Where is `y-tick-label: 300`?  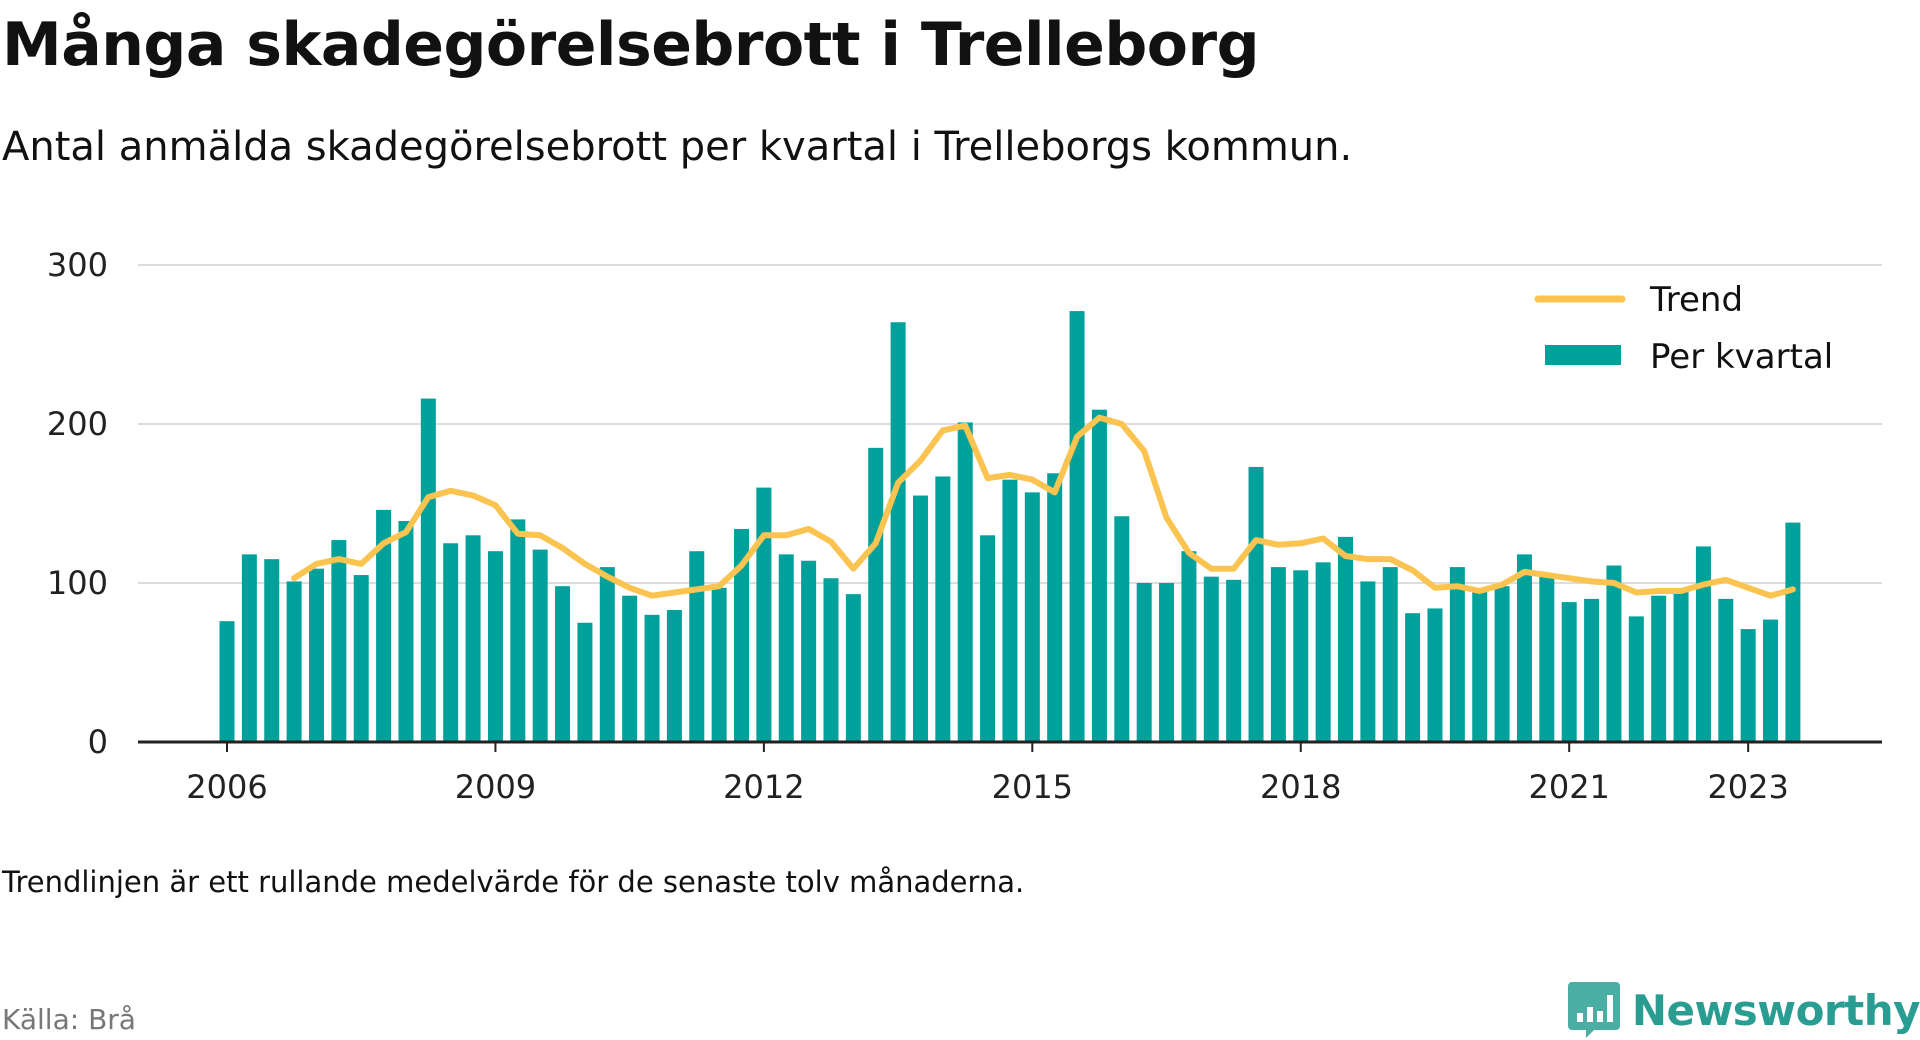 y-tick-label: 300 is located at coordinates (77, 265).